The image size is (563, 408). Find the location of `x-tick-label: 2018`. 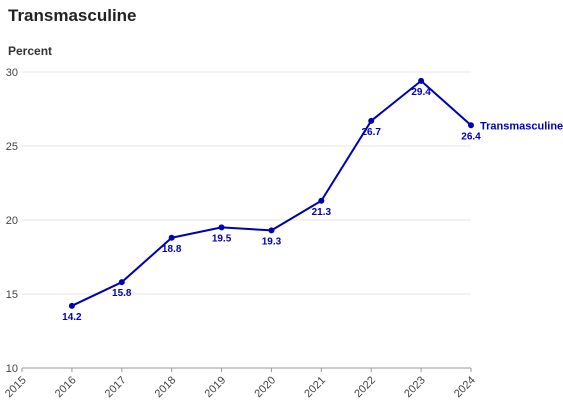

x-tick-label: 2018 is located at coordinates (166, 387).